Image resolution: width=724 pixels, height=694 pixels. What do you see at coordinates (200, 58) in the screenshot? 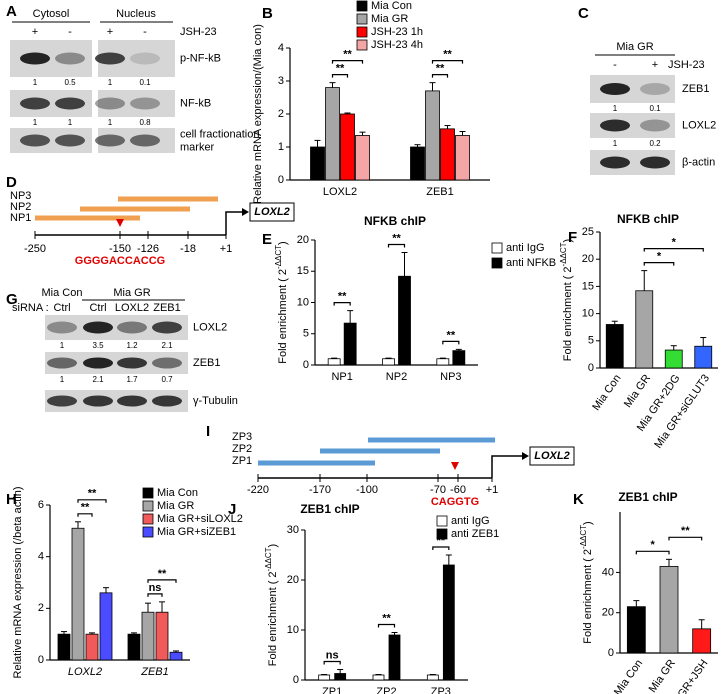
I see `blot-label: p-NF-kB` at bounding box center [200, 58].